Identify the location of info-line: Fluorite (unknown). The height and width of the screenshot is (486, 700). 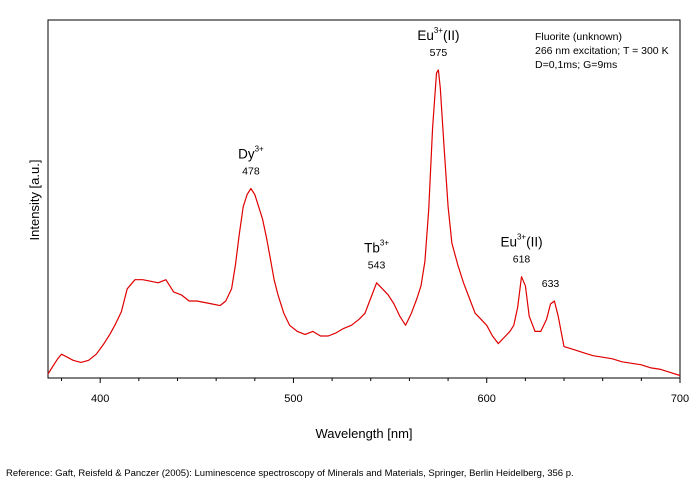
(578, 37).